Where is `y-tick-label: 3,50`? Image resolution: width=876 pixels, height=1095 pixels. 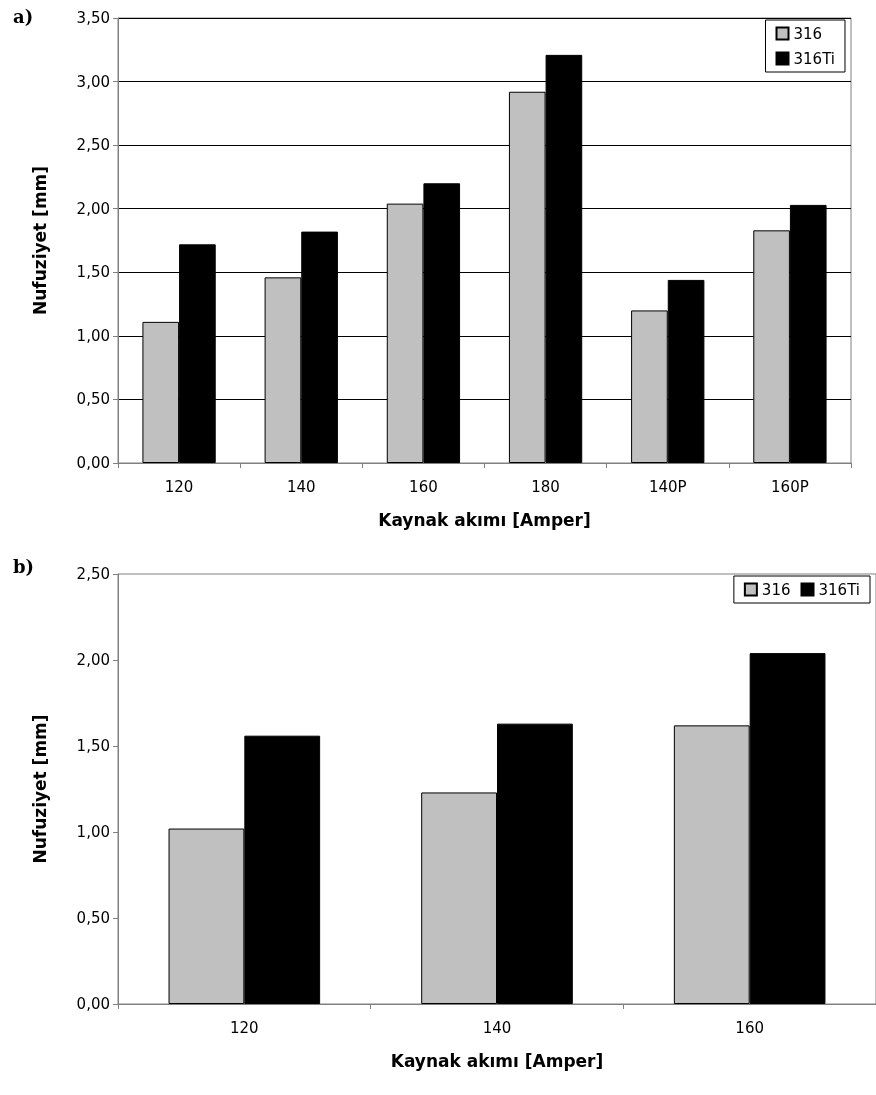 y-tick-label: 3,50 is located at coordinates (93, 18).